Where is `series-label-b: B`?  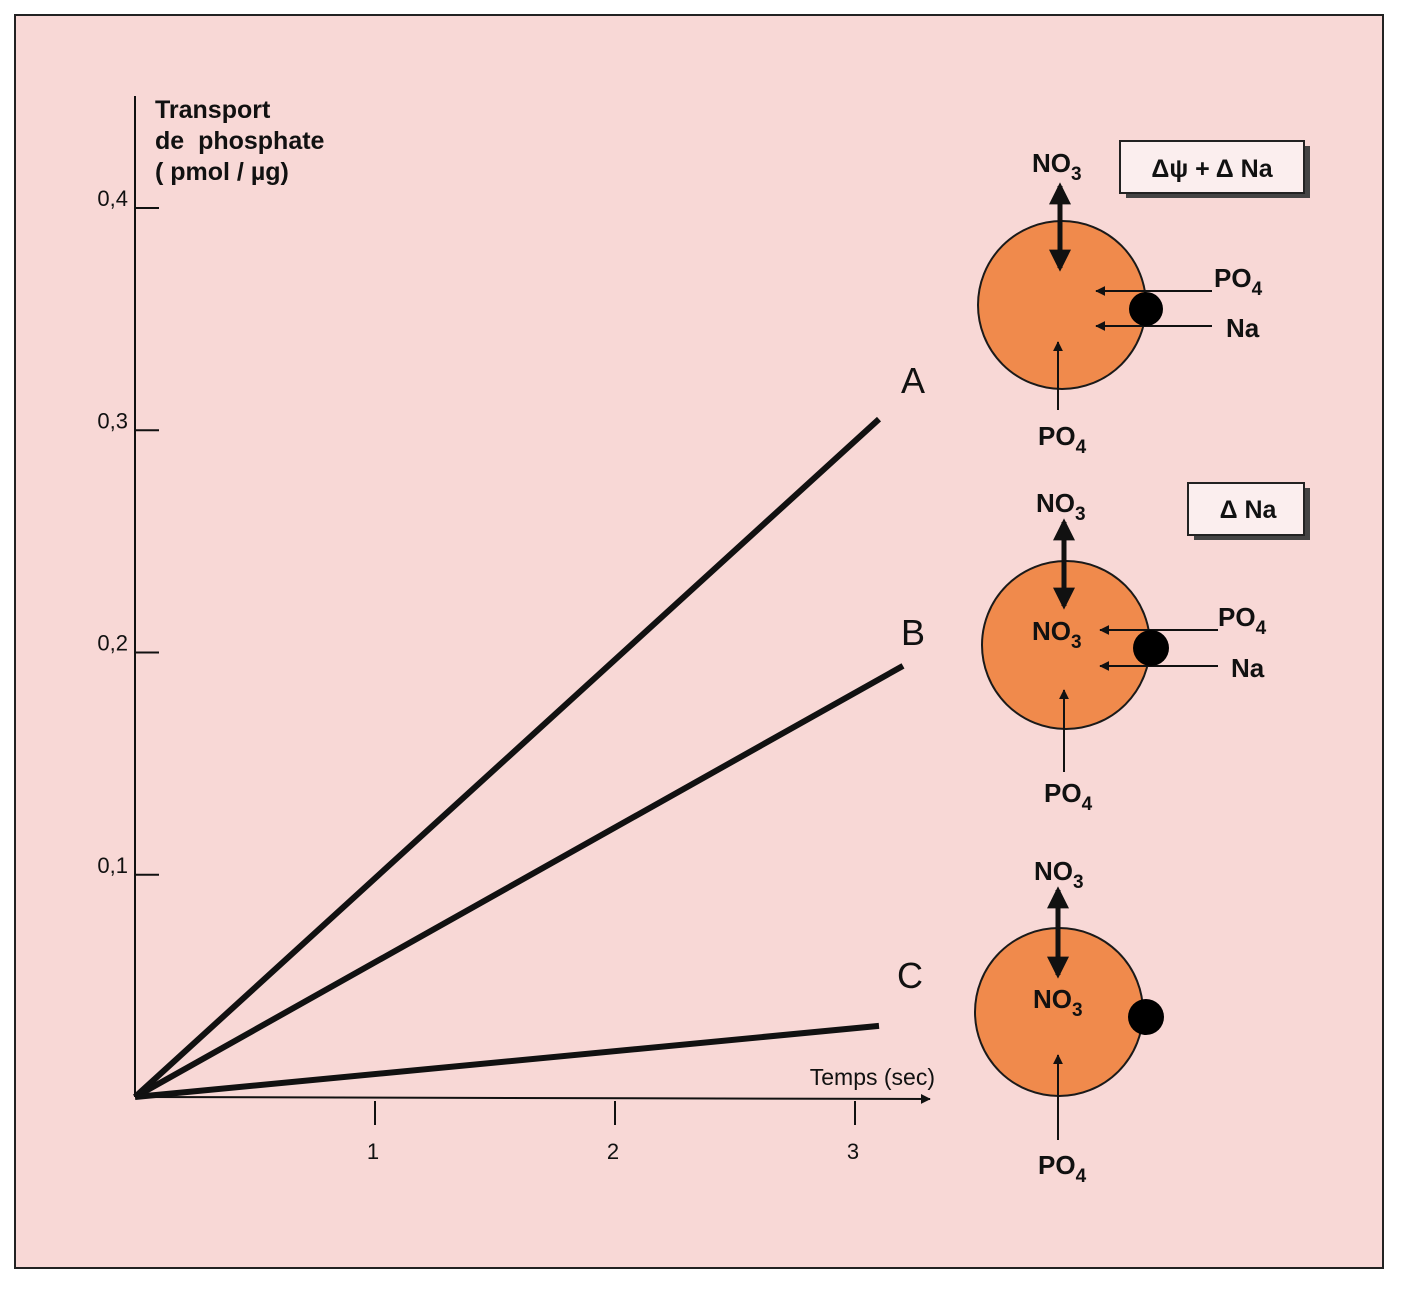
series-label-b: B is located at coordinates (913, 632).